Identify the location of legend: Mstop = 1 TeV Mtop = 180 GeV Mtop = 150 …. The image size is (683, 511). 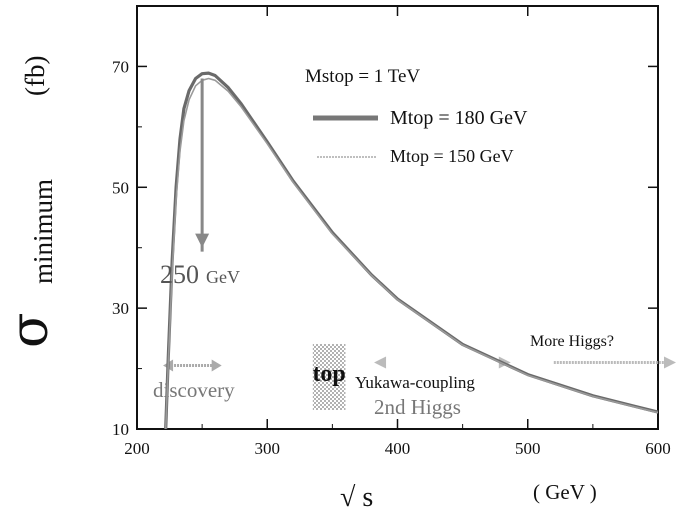
(416, 116).